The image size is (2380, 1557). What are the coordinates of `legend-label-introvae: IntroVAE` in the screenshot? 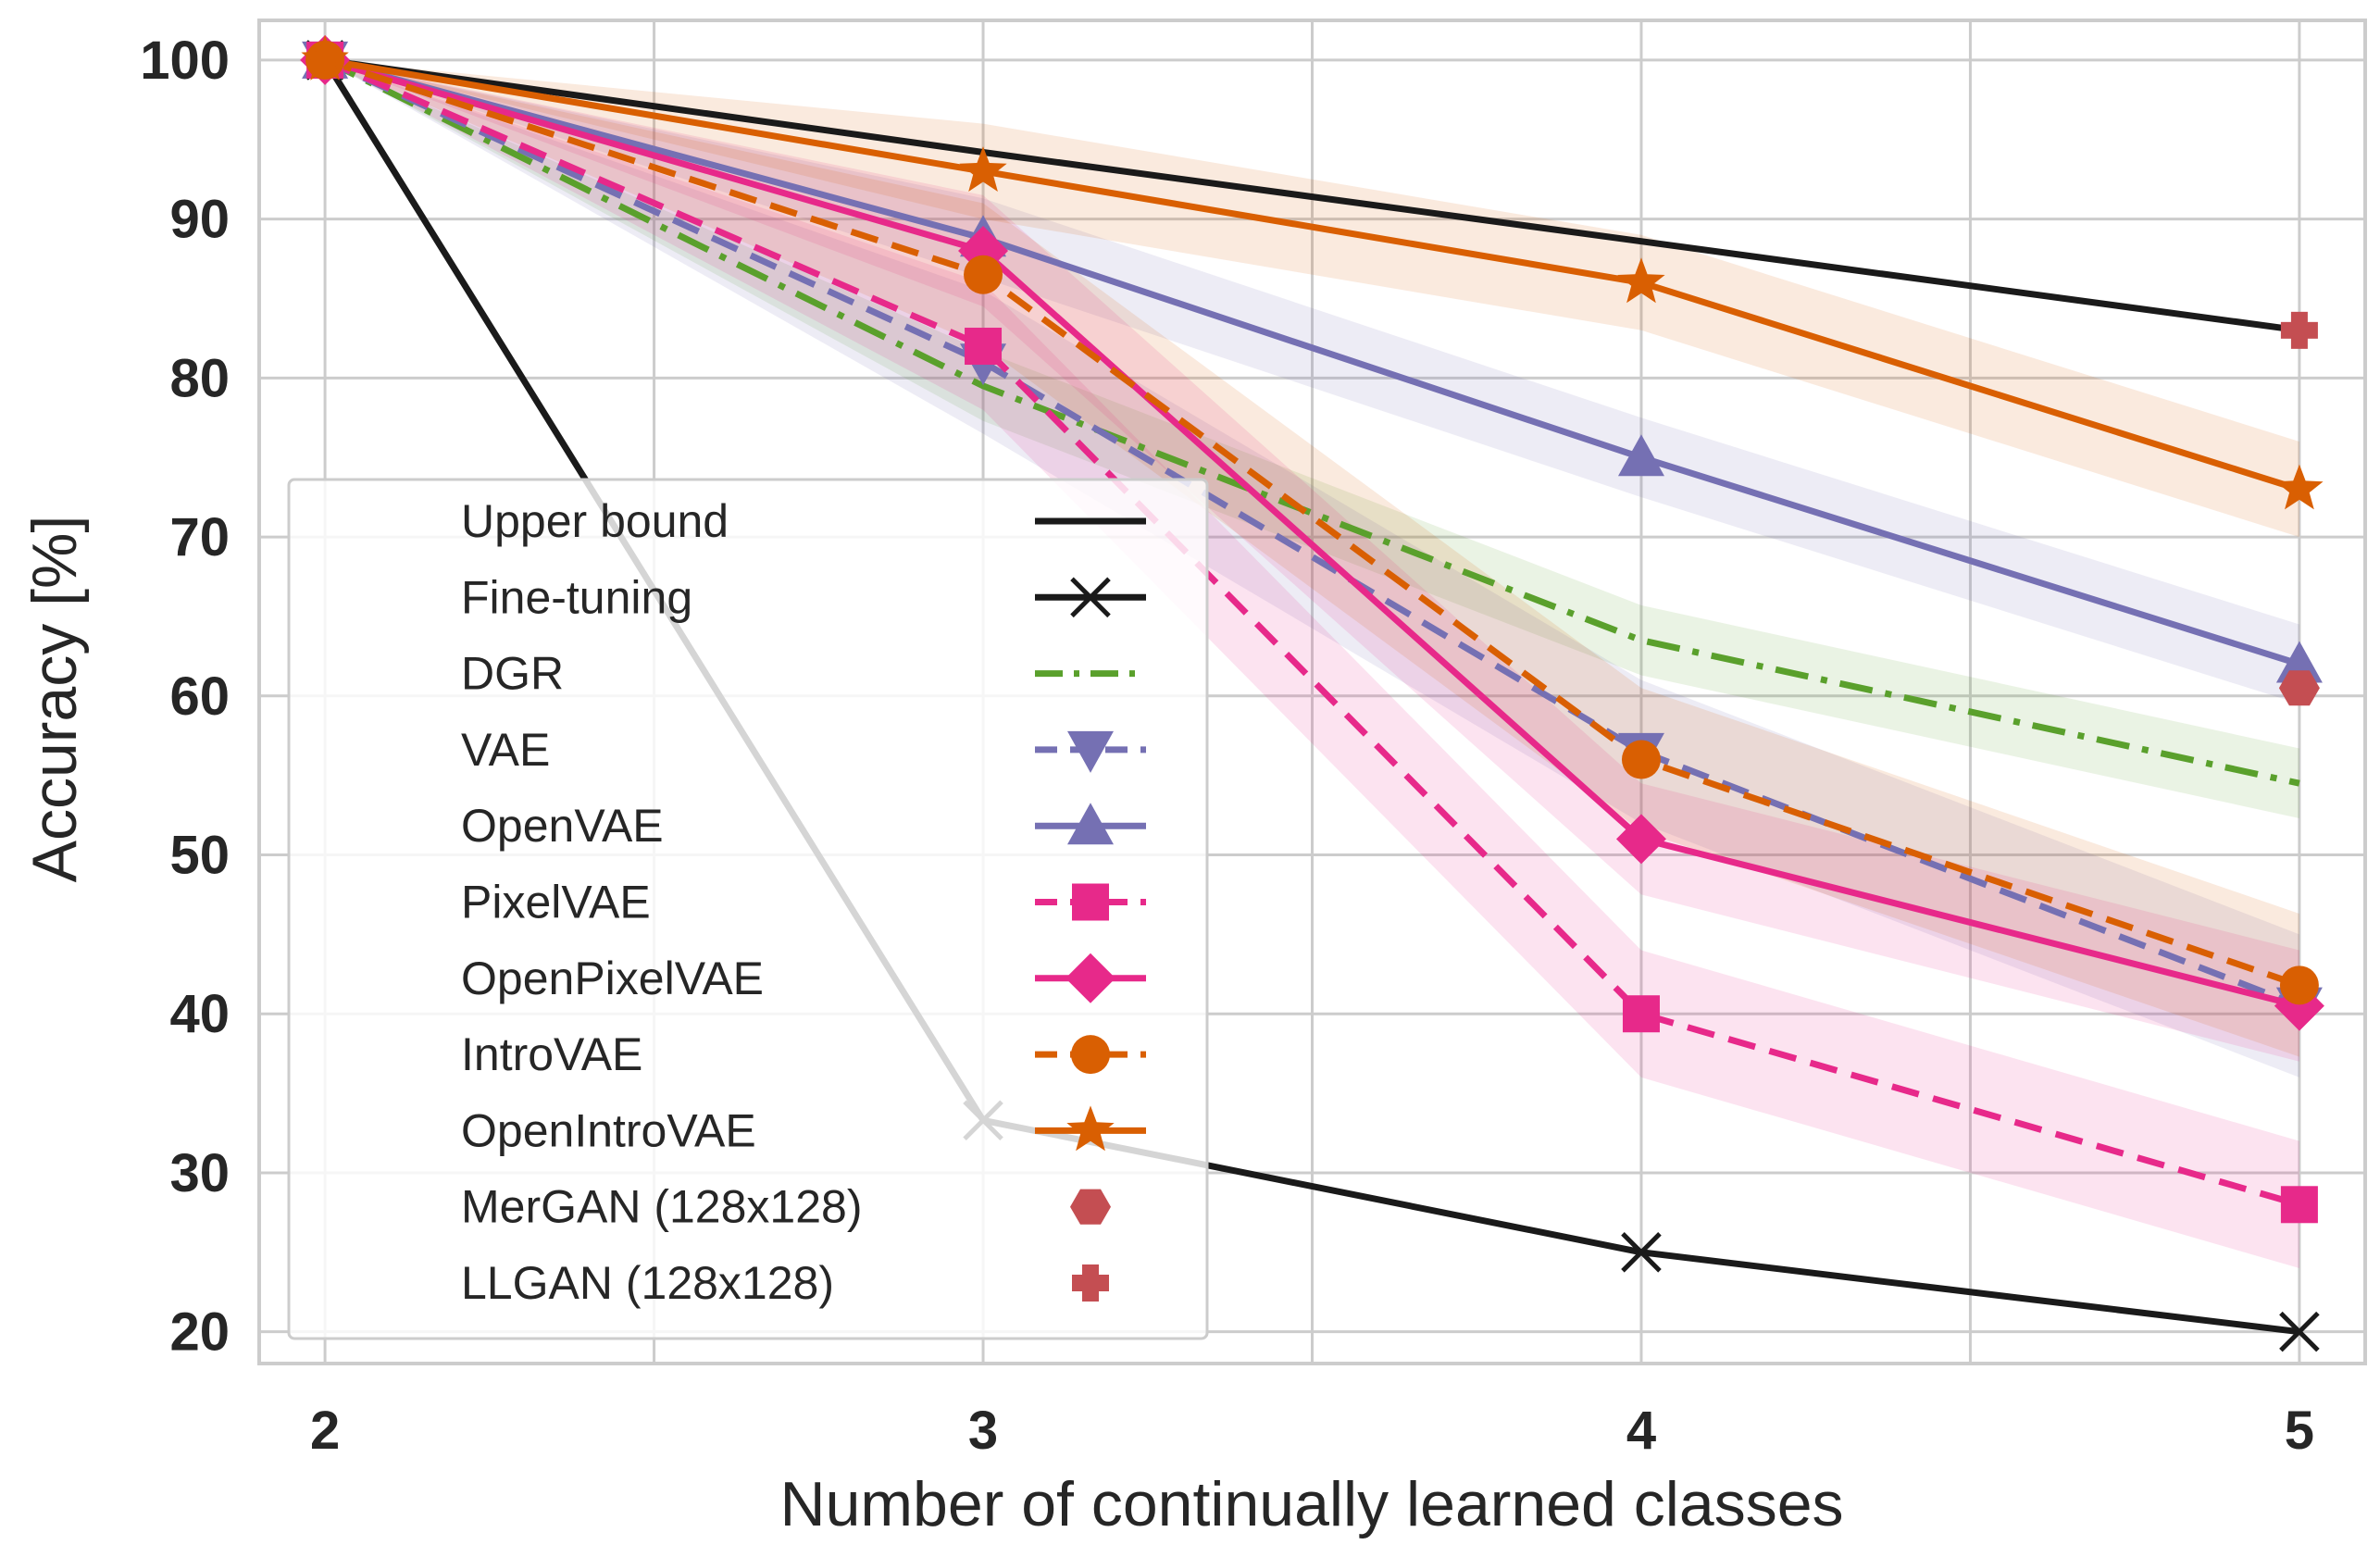 It's located at (551, 1054).